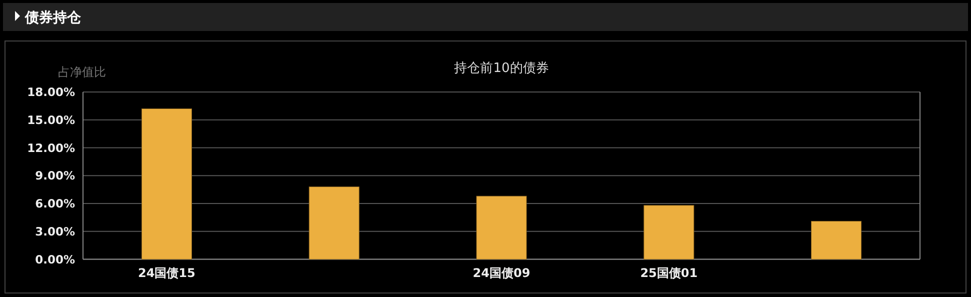 Image resolution: width=971 pixels, height=297 pixels. What do you see at coordinates (55, 259) in the screenshot?
I see `y-tick-label: 0.00%` at bounding box center [55, 259].